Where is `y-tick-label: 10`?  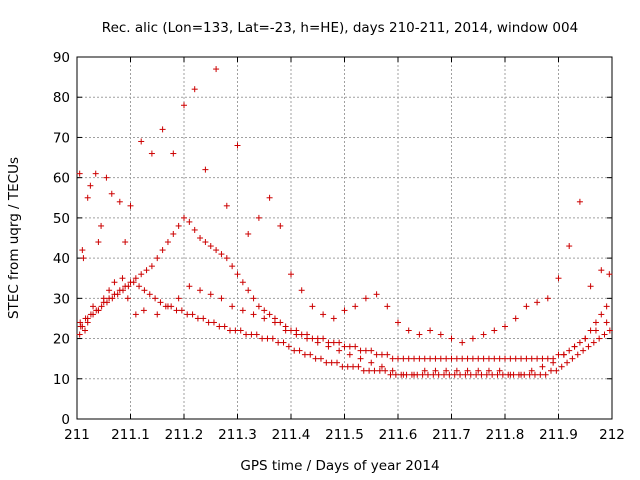 y-tick-label: 10 is located at coordinates (61, 380).